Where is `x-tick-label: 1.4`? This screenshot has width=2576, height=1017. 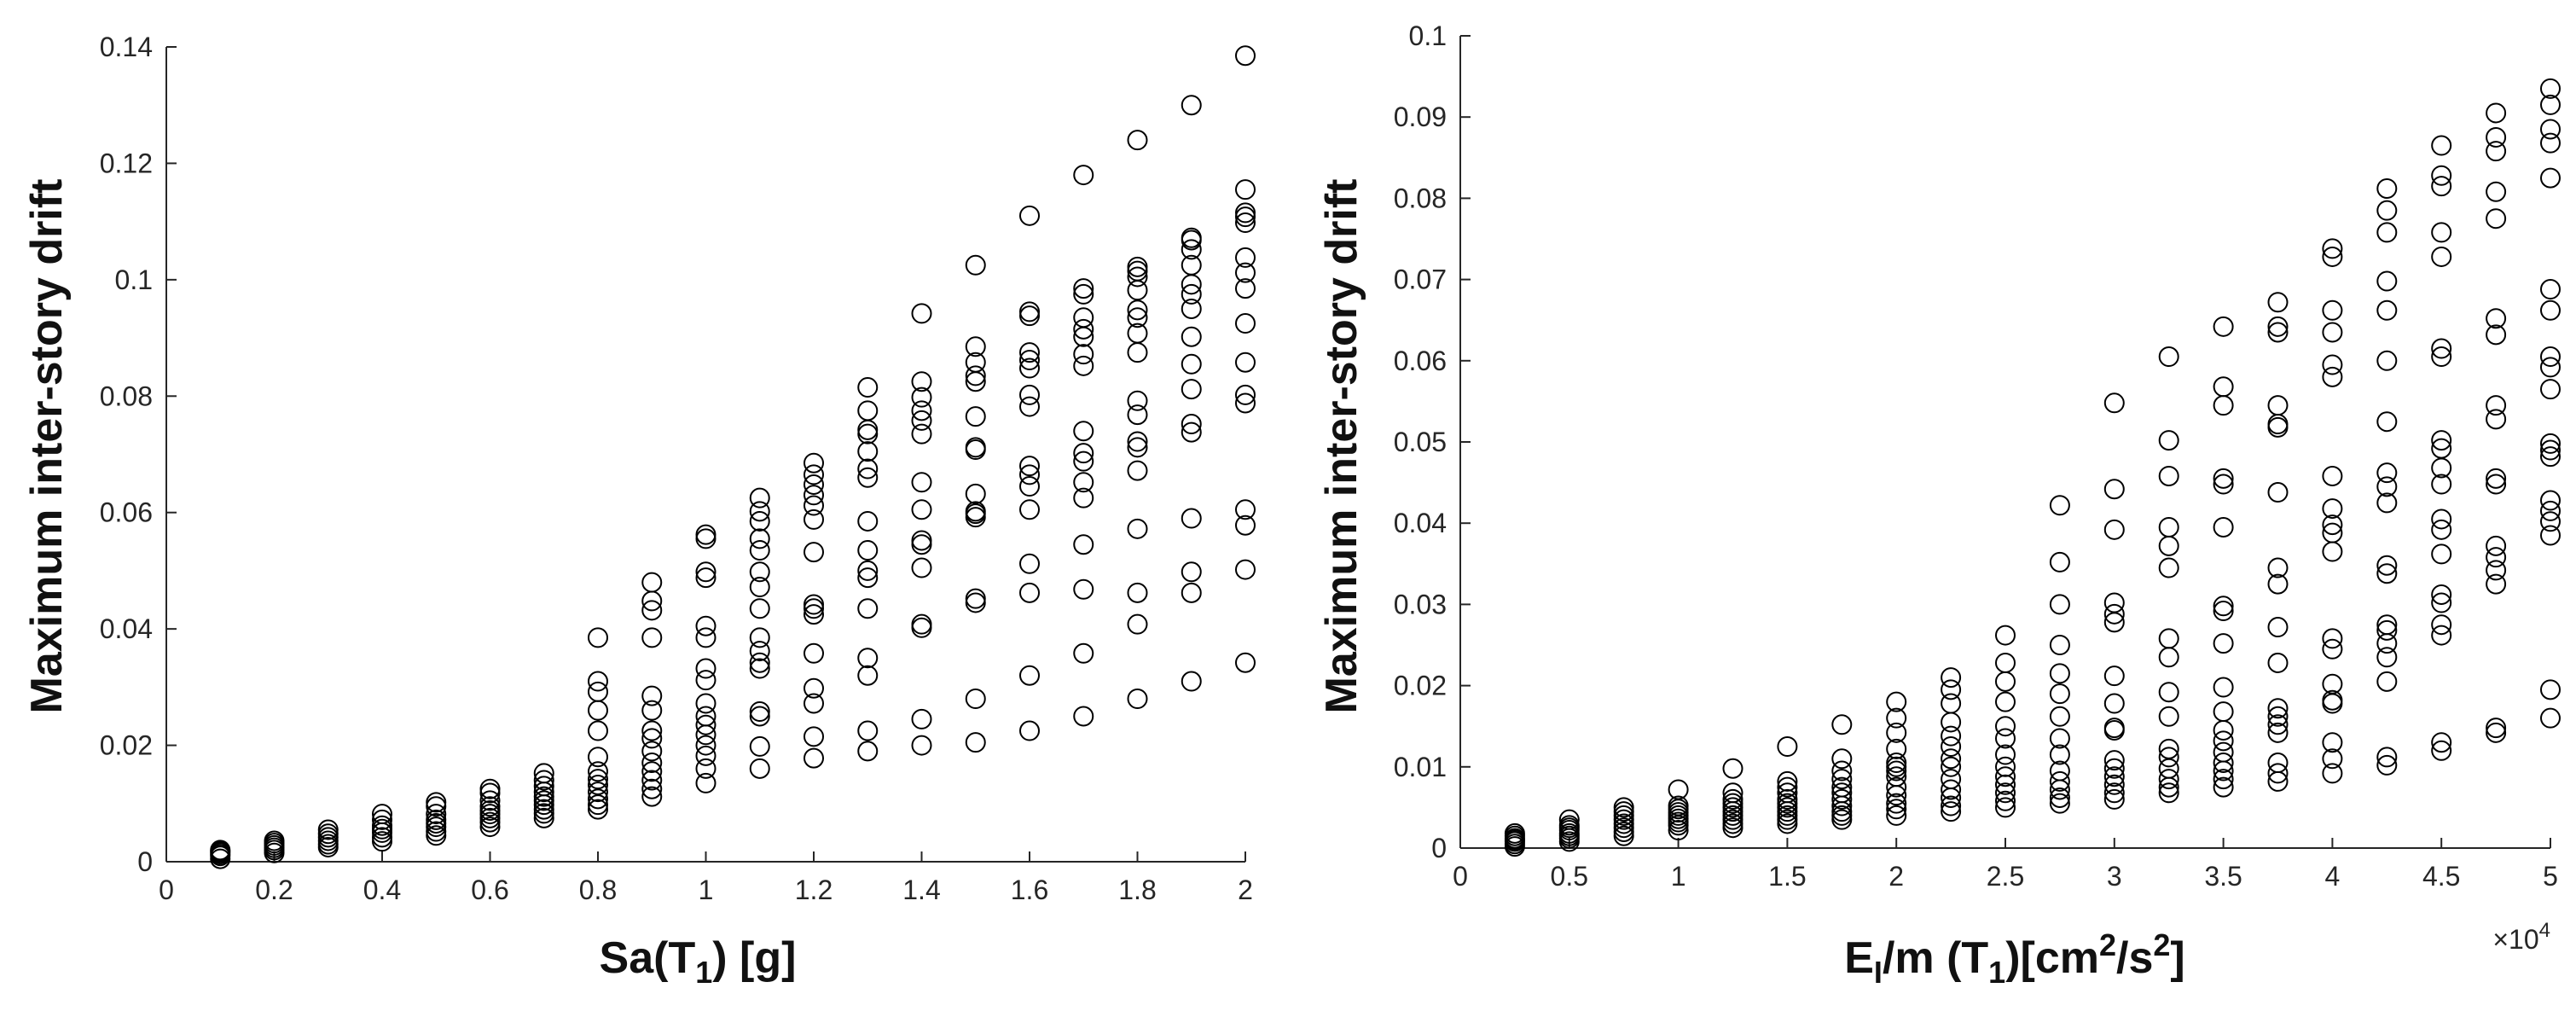 x-tick-label: 1.4 is located at coordinates (921, 890).